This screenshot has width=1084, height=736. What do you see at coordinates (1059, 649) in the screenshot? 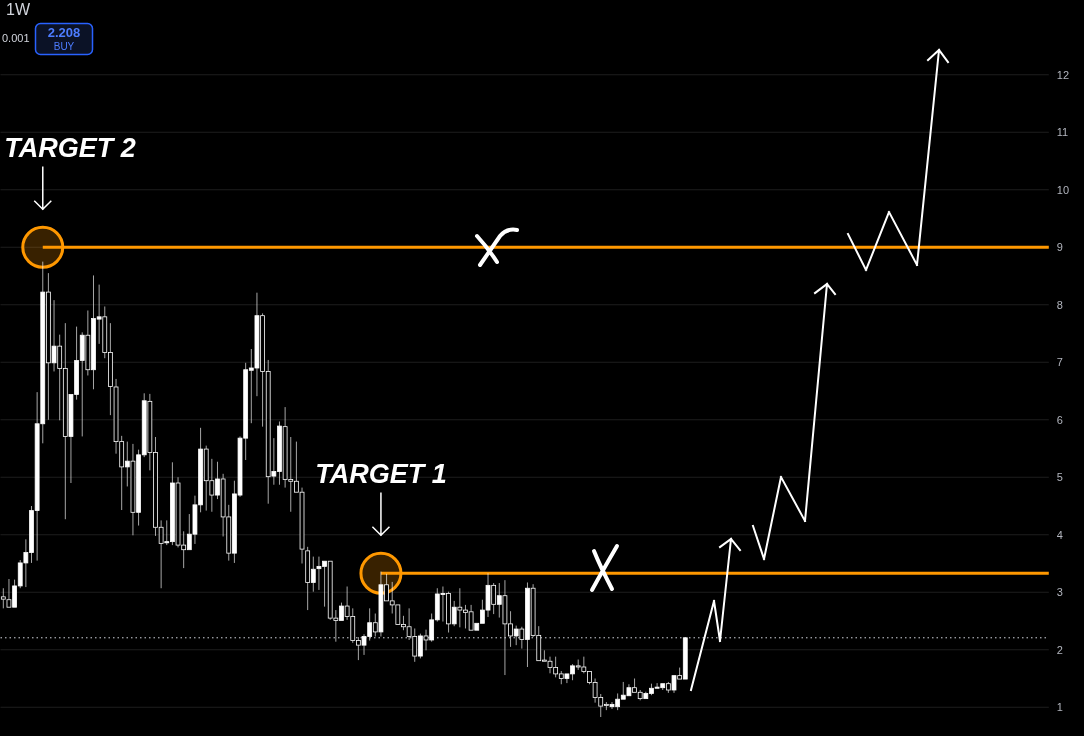
I see `y-tick-label: 2` at bounding box center [1059, 649].